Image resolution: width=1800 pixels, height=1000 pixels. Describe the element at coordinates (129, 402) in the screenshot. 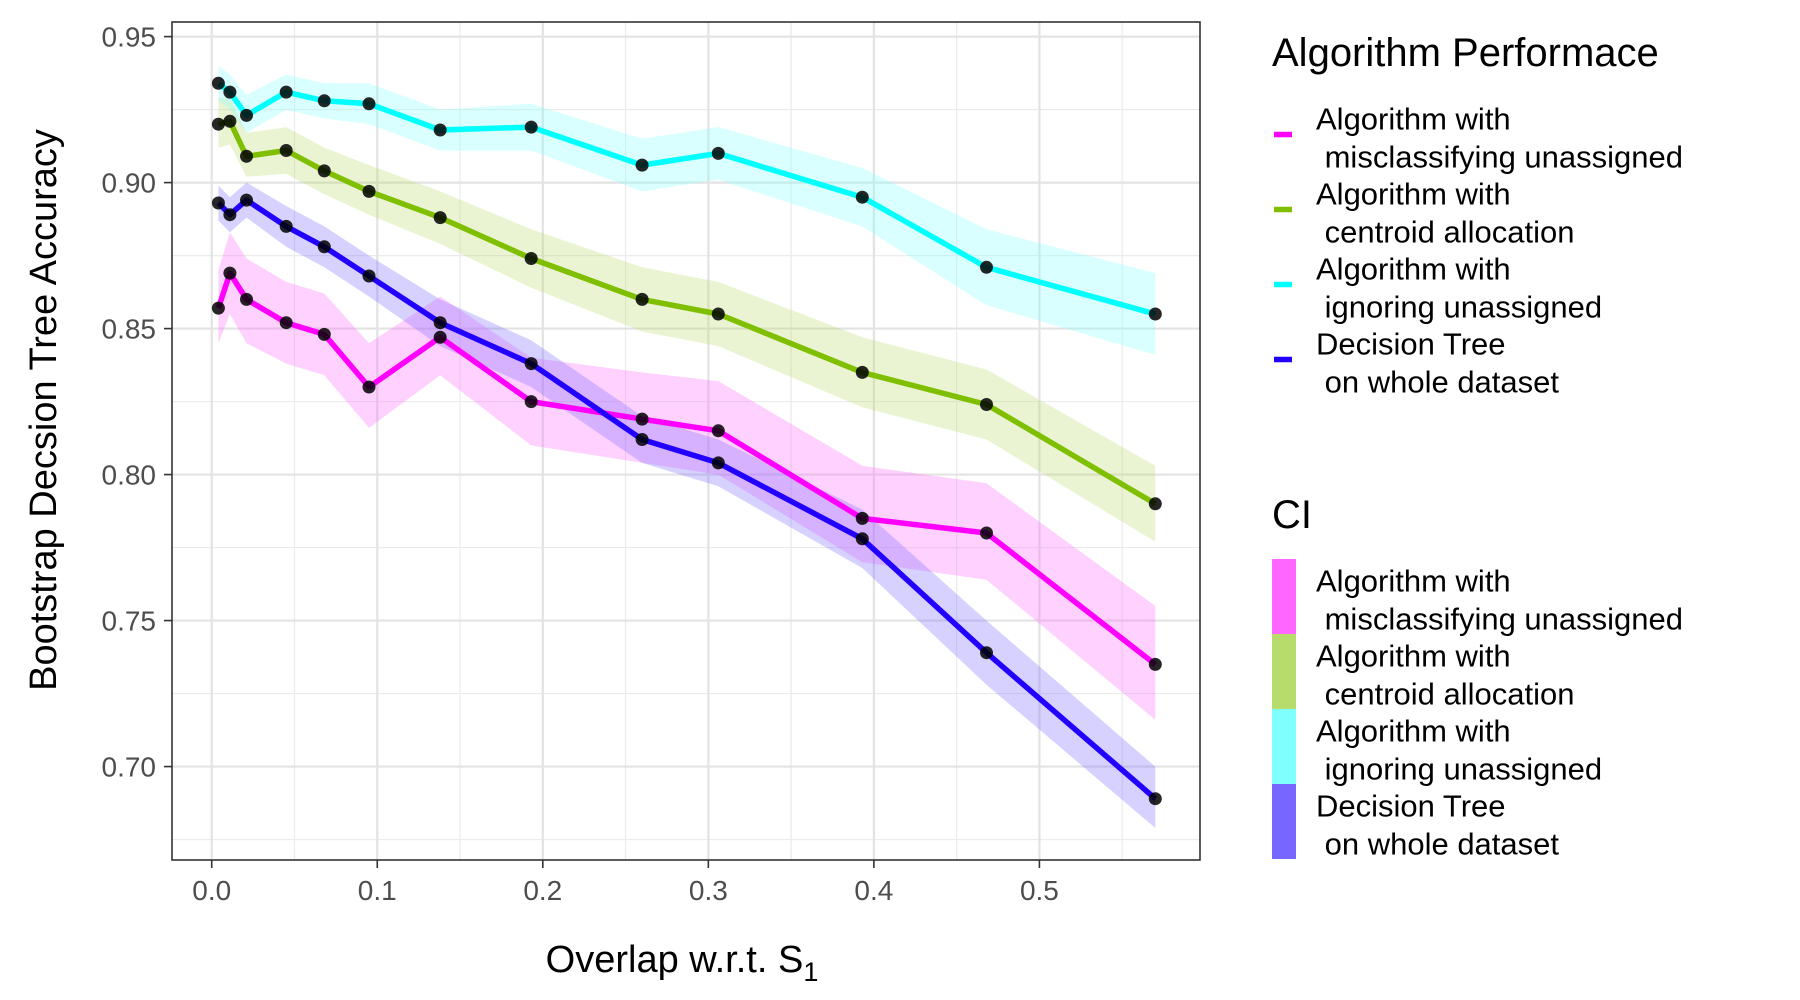

I see `y-tick-labels: 0.70 0.75 0.80 0.85 0.90 0.95` at that location.